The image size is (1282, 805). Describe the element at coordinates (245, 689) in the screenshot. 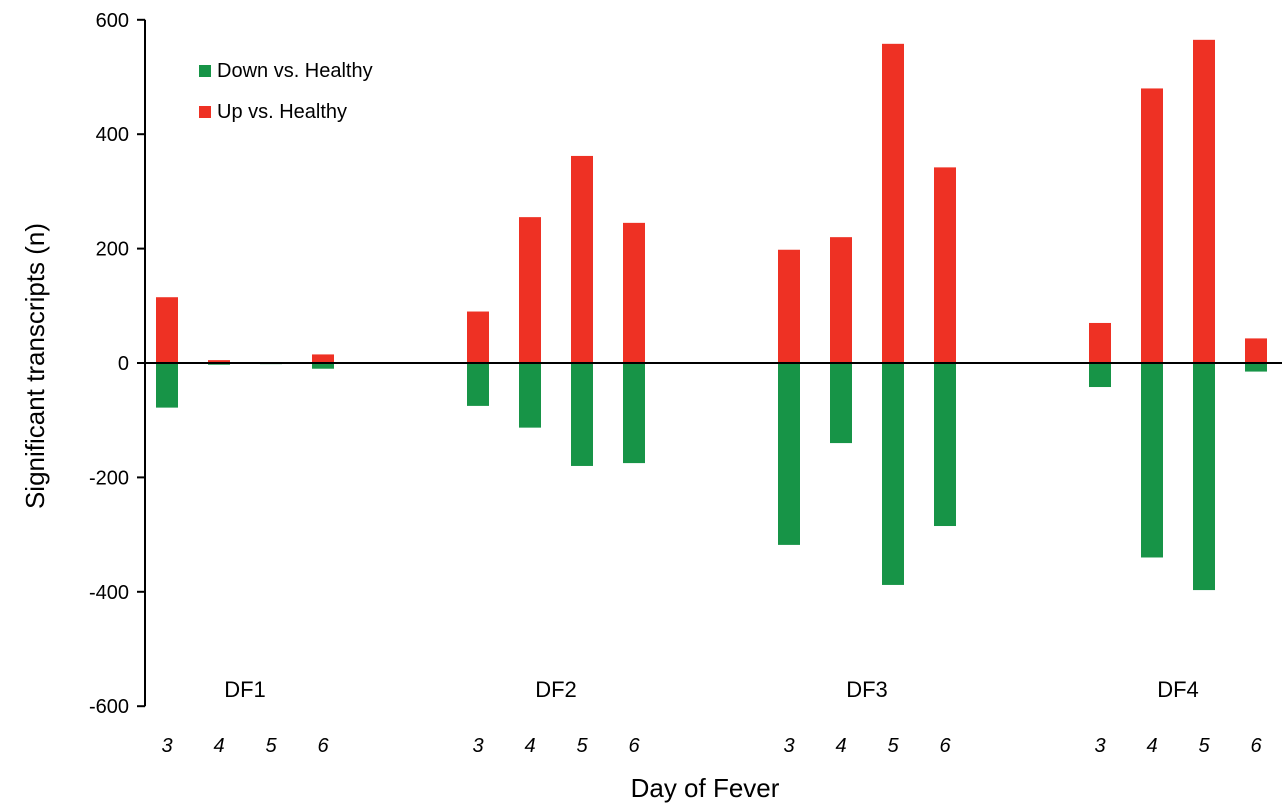

I see `group-label: DF1` at that location.